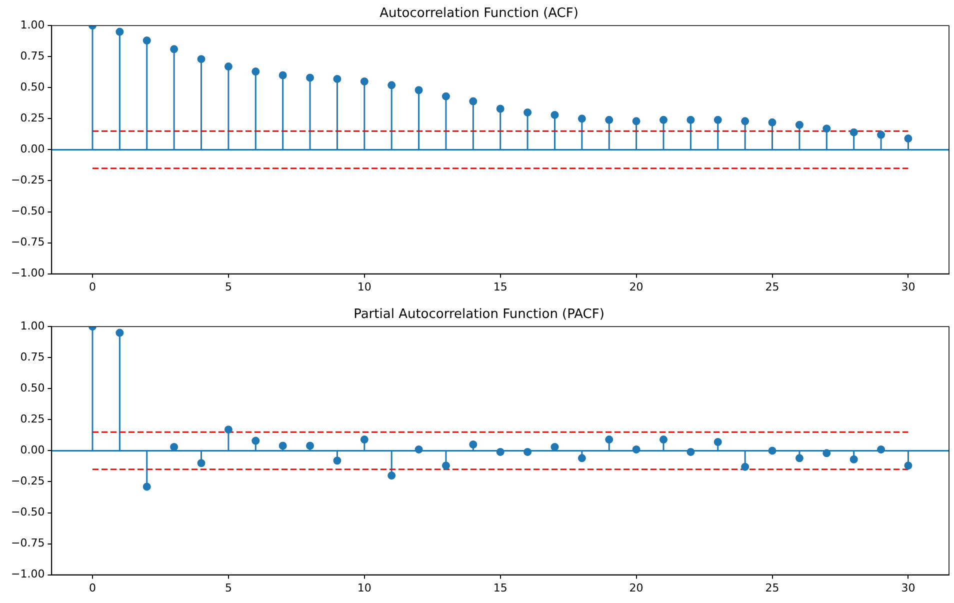 The height and width of the screenshot is (603, 954). I want to click on chart-title: Partial Autocorrelation Function (PACF), so click(479, 314).